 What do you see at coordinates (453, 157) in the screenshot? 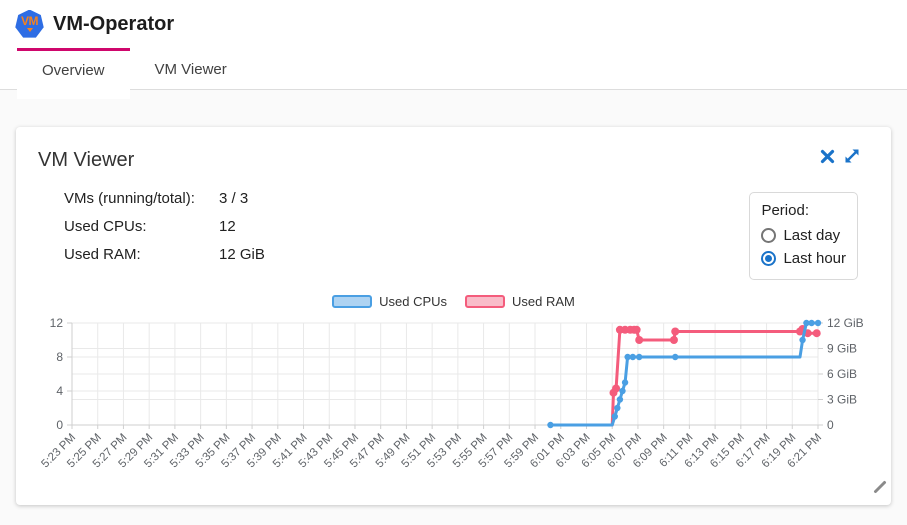
I see `card-header: VM Viewer` at bounding box center [453, 157].